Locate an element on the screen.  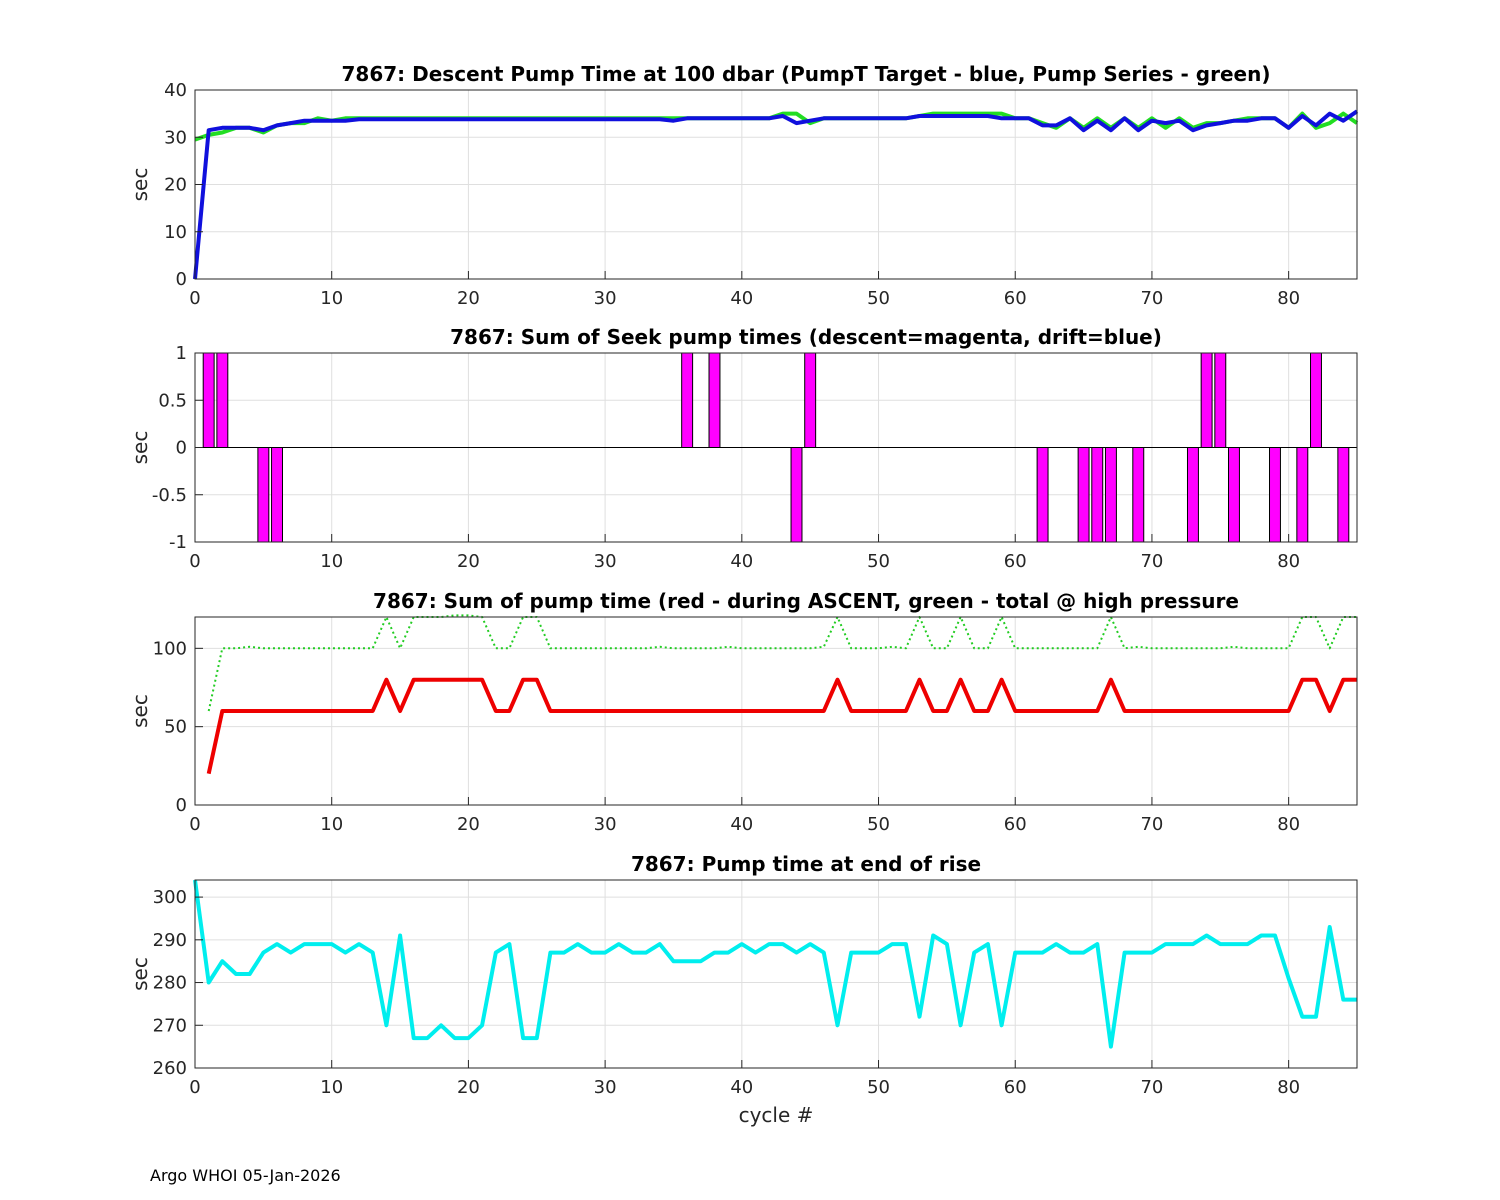
y-tick-label: 260 is located at coordinates (170, 1068).